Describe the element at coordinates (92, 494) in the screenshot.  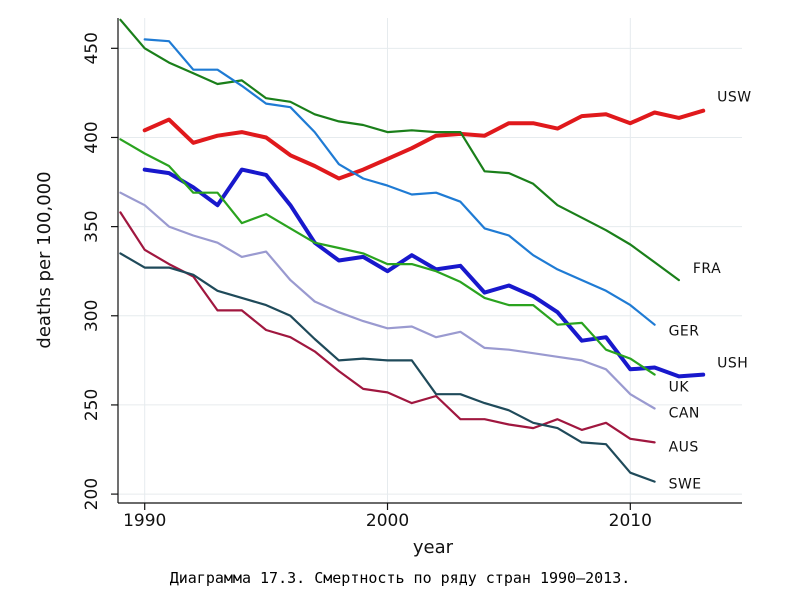
I see `y-tick-label-200: 200` at that location.